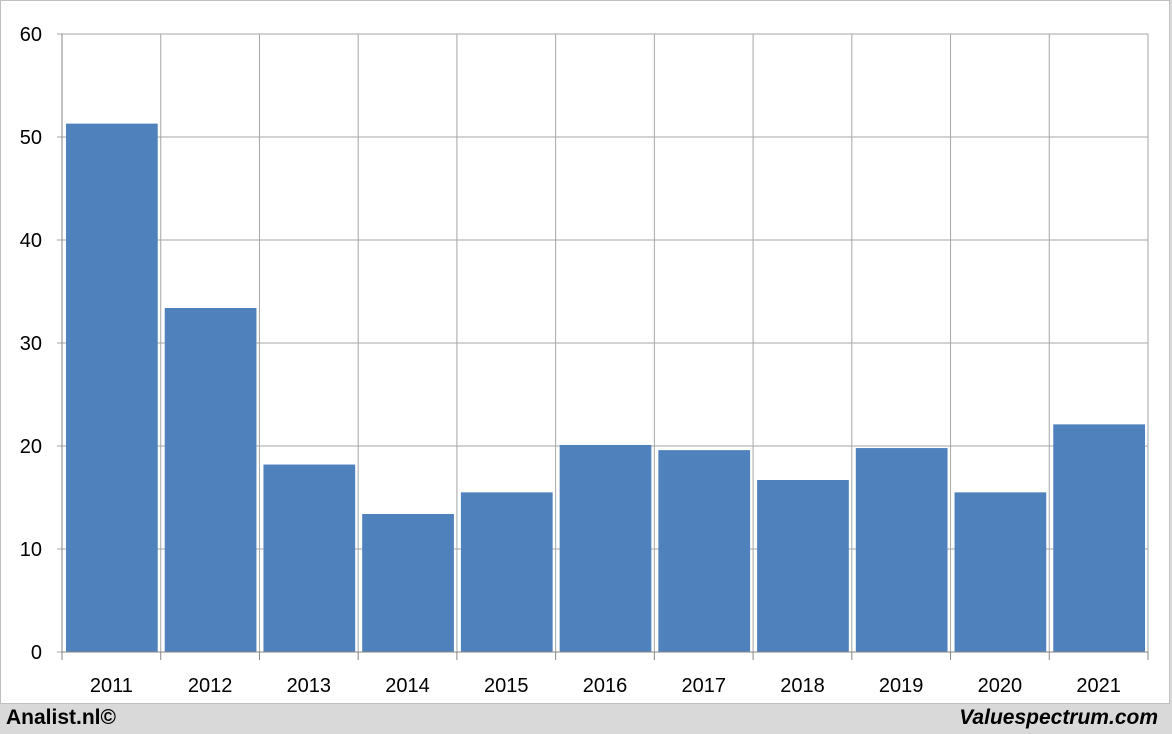  Describe the element at coordinates (586, 719) in the screenshot. I see `footer-bar: Analist.nl© Valuespectrum.com` at that location.